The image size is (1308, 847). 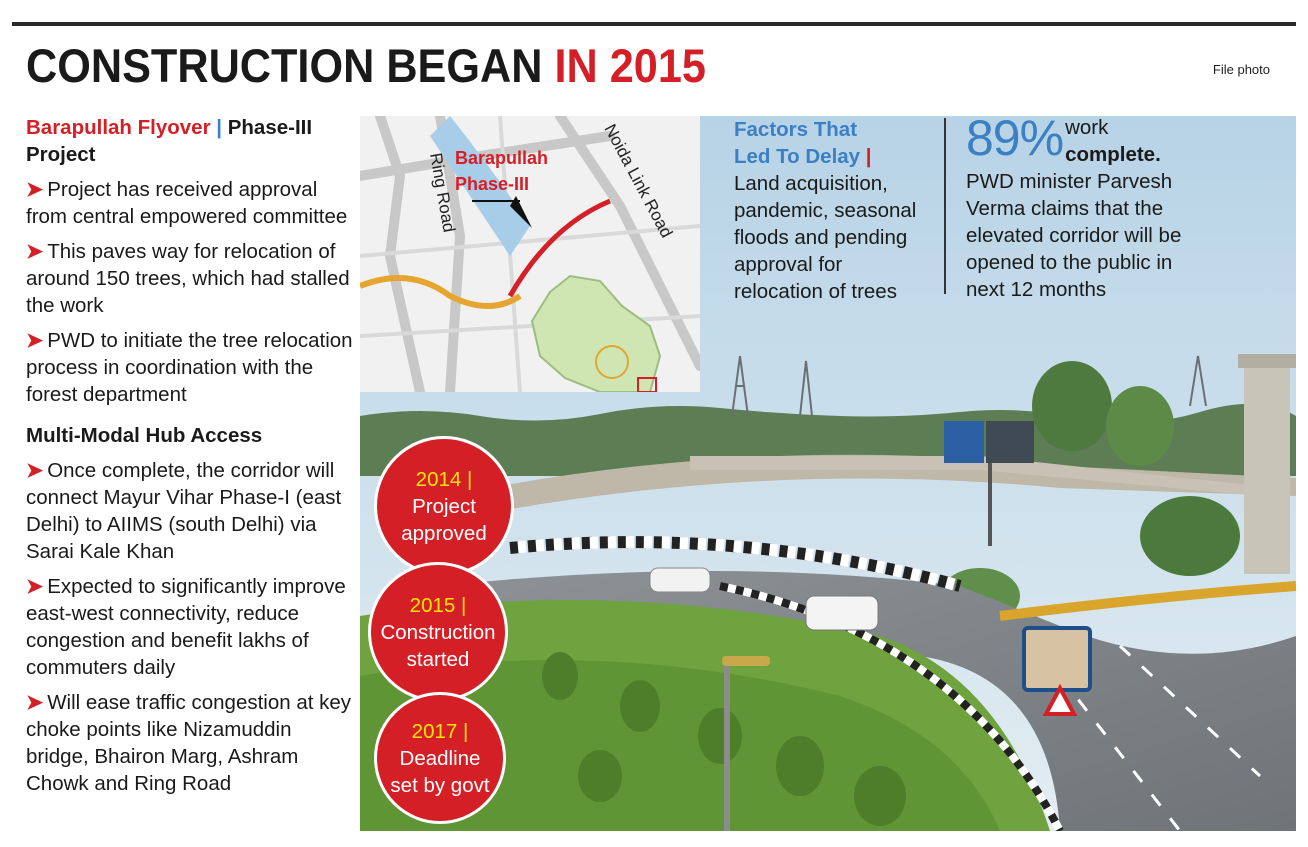 What do you see at coordinates (945, 206) in the screenshot?
I see `divider` at bounding box center [945, 206].